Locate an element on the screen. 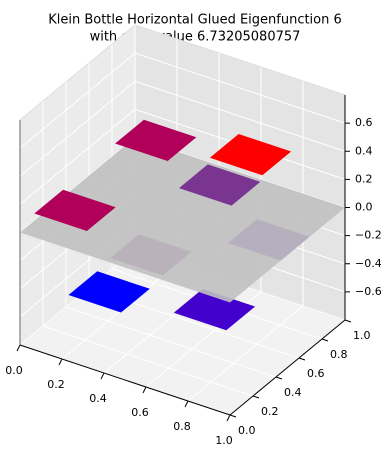  z-tick-label: 0.6 is located at coordinates (364, 122).